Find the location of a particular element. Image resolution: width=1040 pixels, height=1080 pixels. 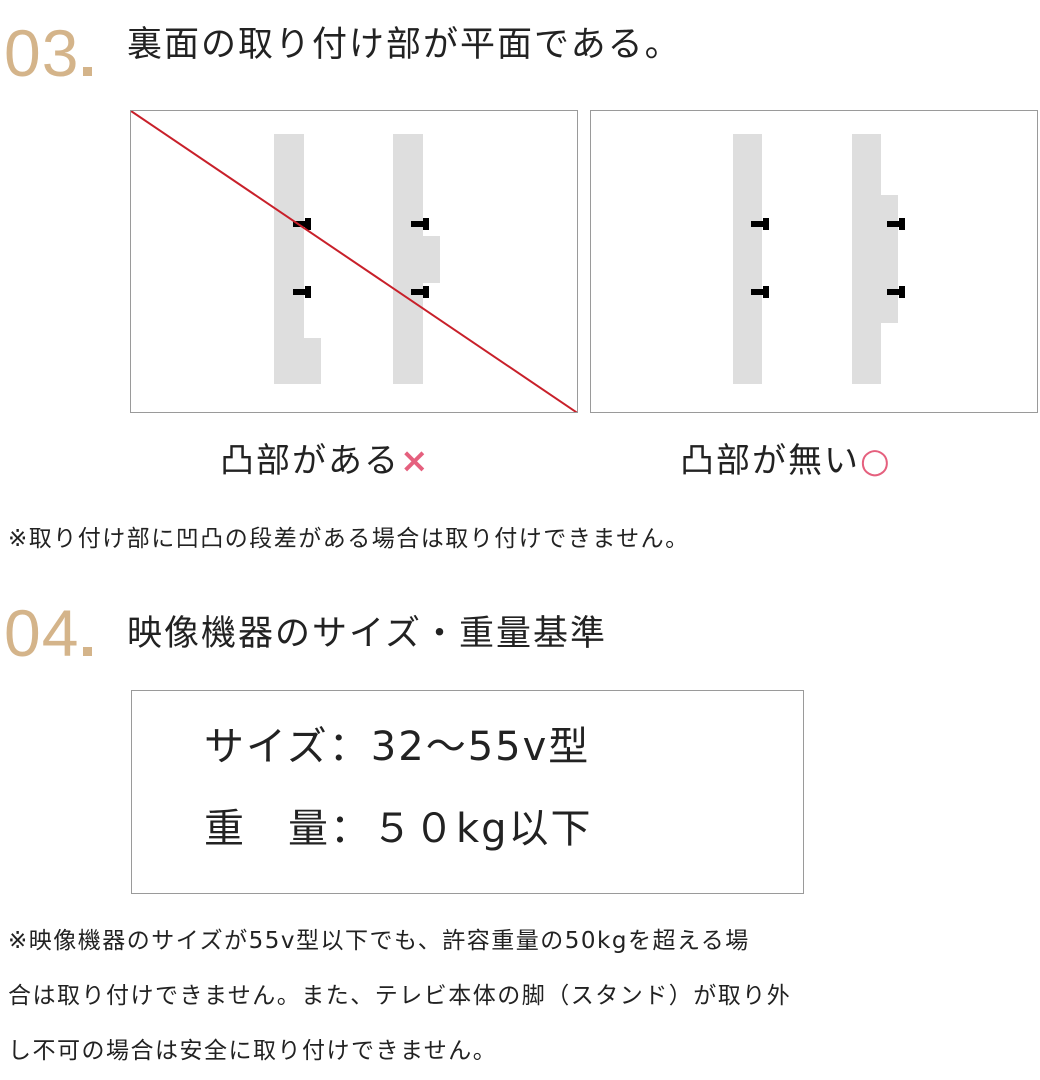

section-03-note: ※取り付け部に凹凸の段差がある場合は取り付けできません。 is located at coordinates (349, 539).